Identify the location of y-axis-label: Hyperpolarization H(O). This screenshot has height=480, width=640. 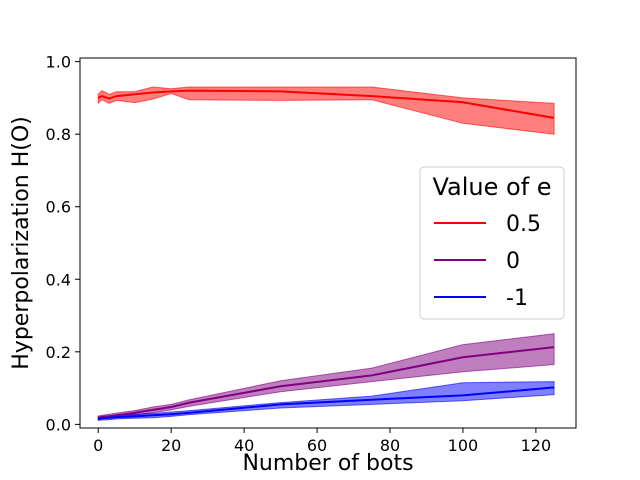
(21, 242).